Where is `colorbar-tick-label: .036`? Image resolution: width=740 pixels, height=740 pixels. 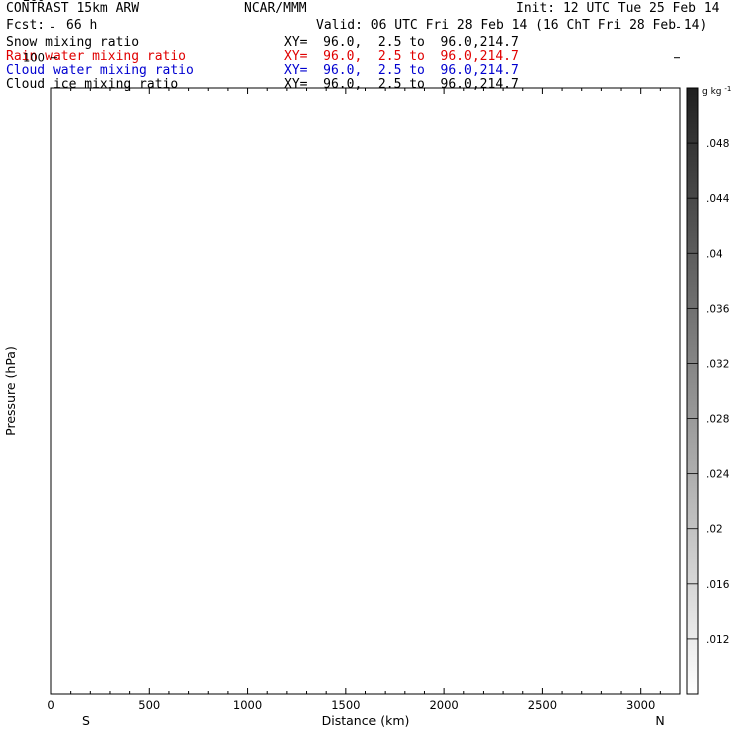 colorbar-tick-label: .036 is located at coordinates (718, 309).